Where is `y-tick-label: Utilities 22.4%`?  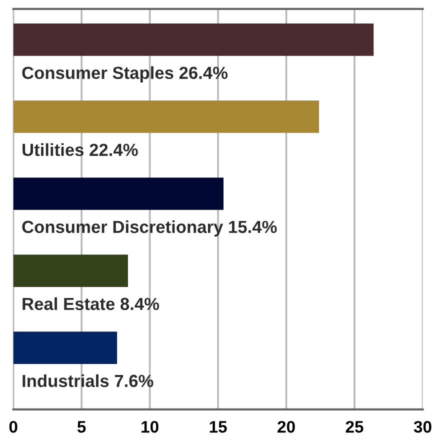 y-tick-label: Utilities 22.4% is located at coordinates (80, 149).